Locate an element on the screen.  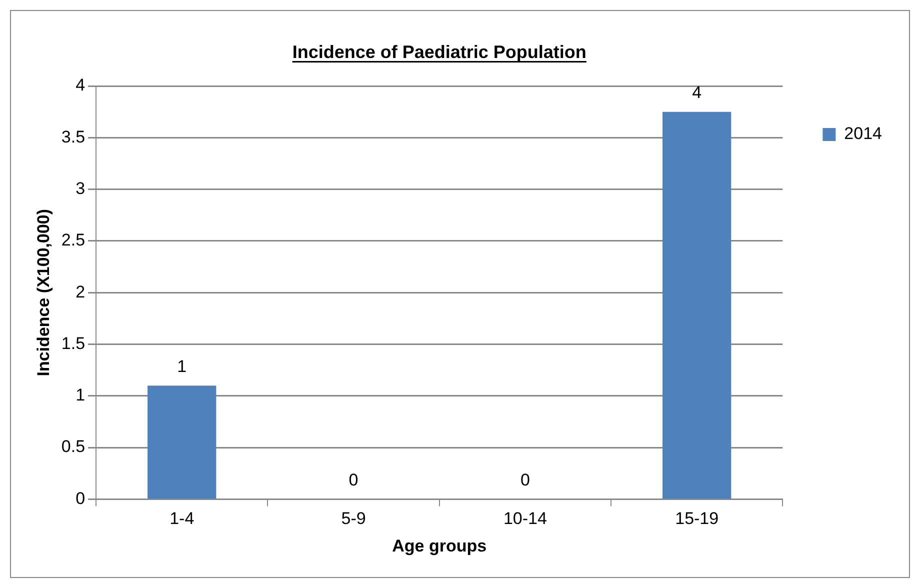
x-tick-label: 10-14 is located at coordinates (525, 518).